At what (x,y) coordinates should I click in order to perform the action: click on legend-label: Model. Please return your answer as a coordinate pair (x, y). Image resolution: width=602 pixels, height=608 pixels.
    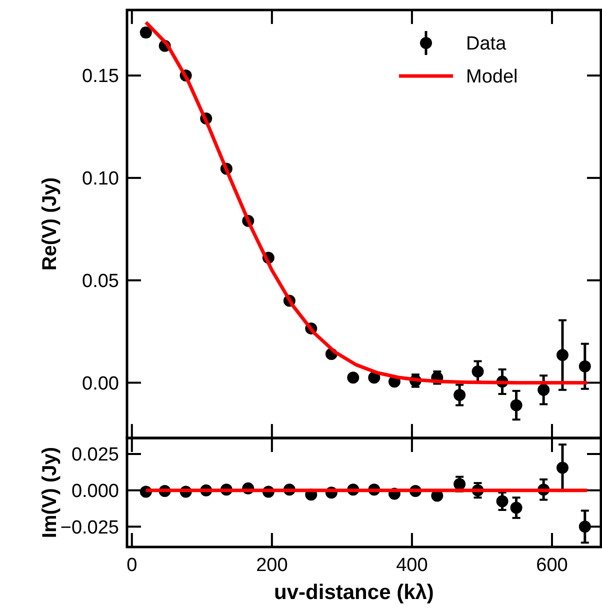
    Looking at the image, I should click on (492, 77).